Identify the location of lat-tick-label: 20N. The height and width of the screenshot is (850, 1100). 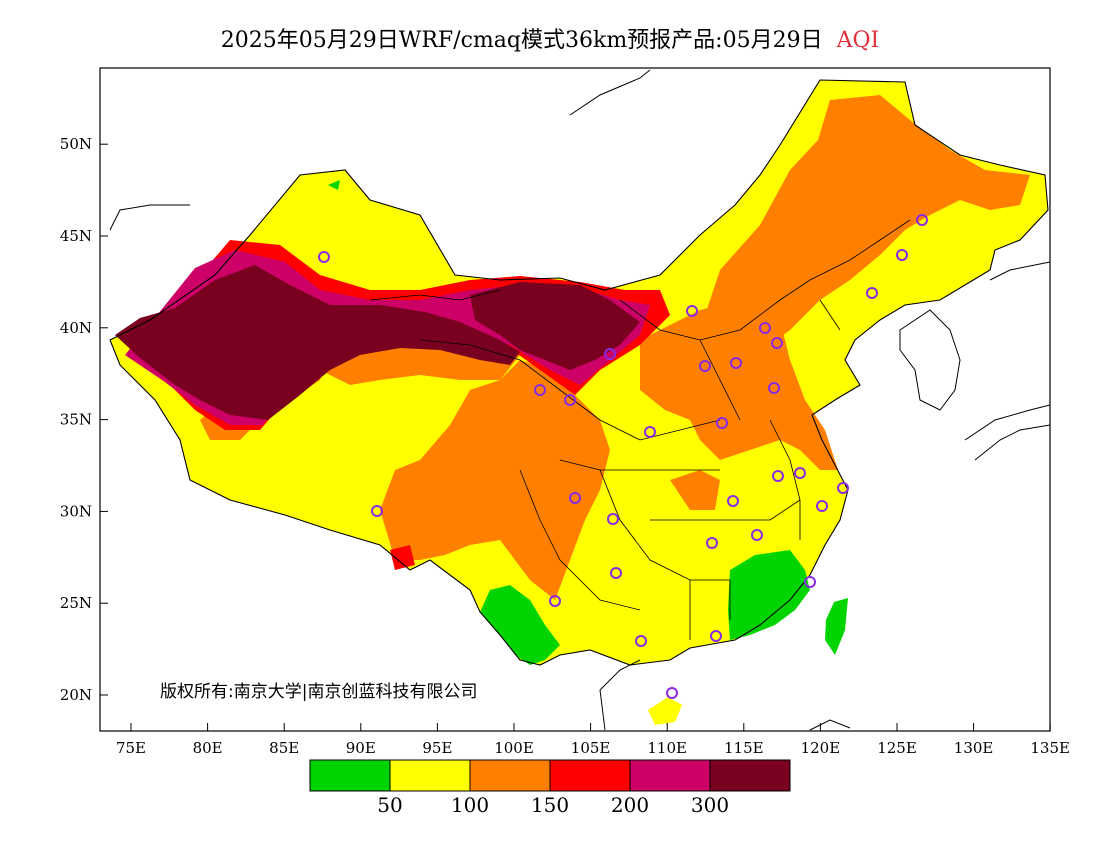
(76, 695).